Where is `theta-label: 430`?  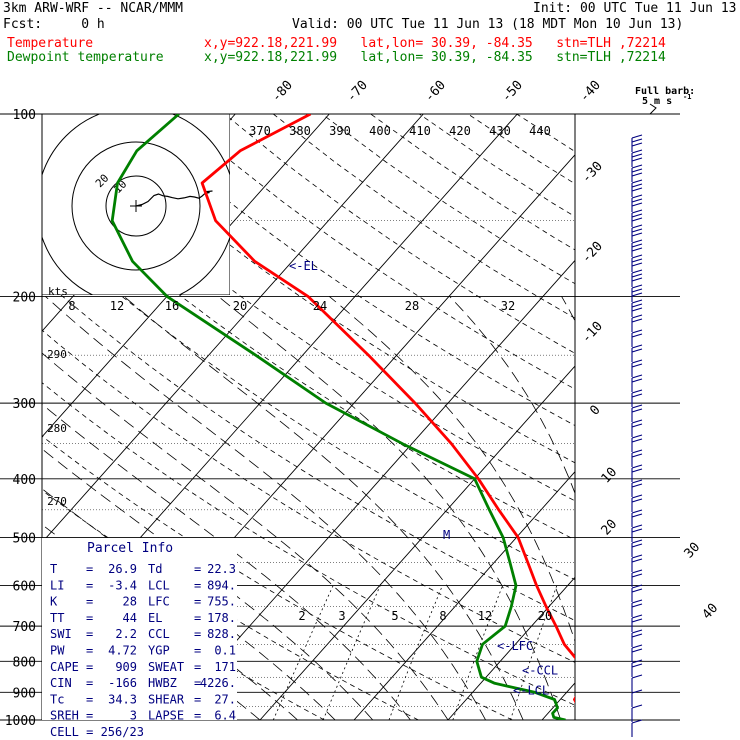
theta-label: 430 is located at coordinates (500, 131).